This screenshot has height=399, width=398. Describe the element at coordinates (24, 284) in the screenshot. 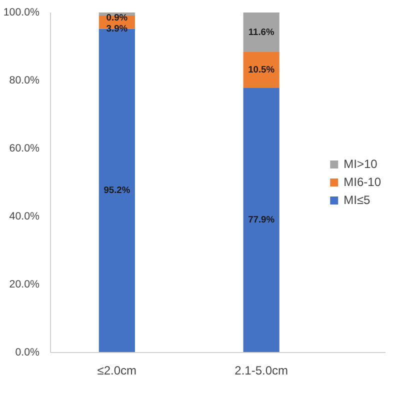

I see `y-tick-label: 20.0%` at that location.